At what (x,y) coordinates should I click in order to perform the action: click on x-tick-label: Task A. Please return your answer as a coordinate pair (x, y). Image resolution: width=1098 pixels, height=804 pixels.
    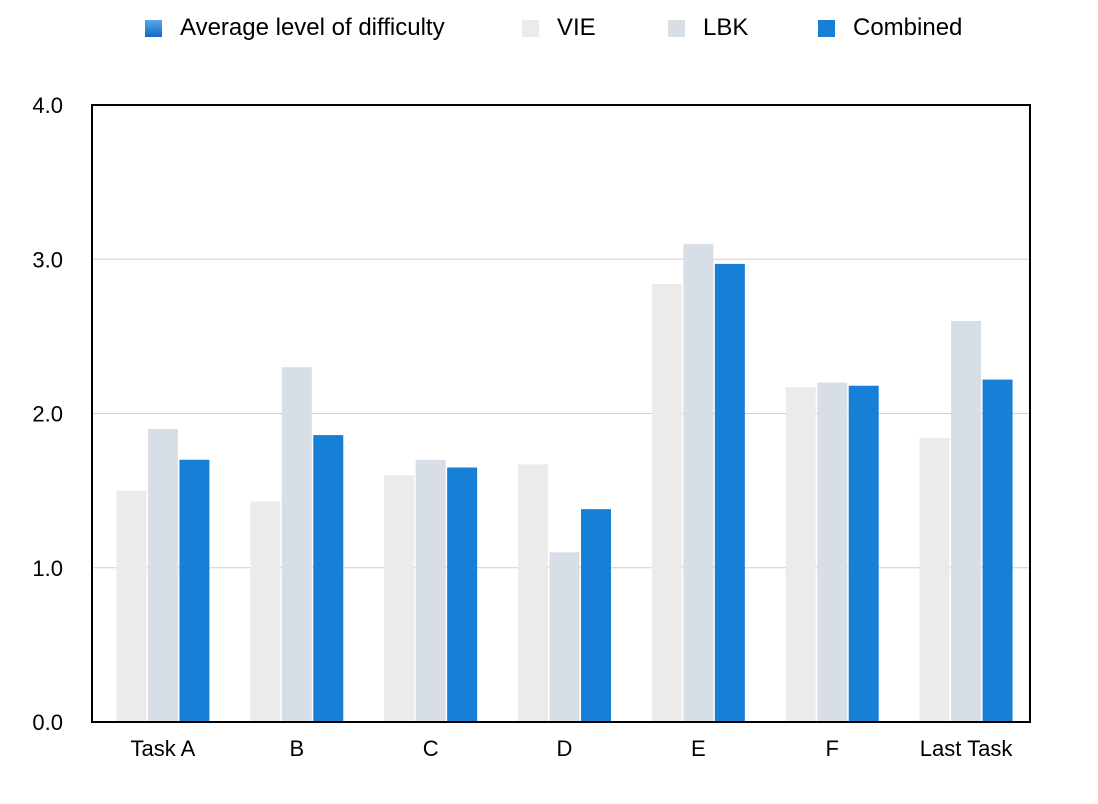
    Looking at the image, I should click on (163, 748).